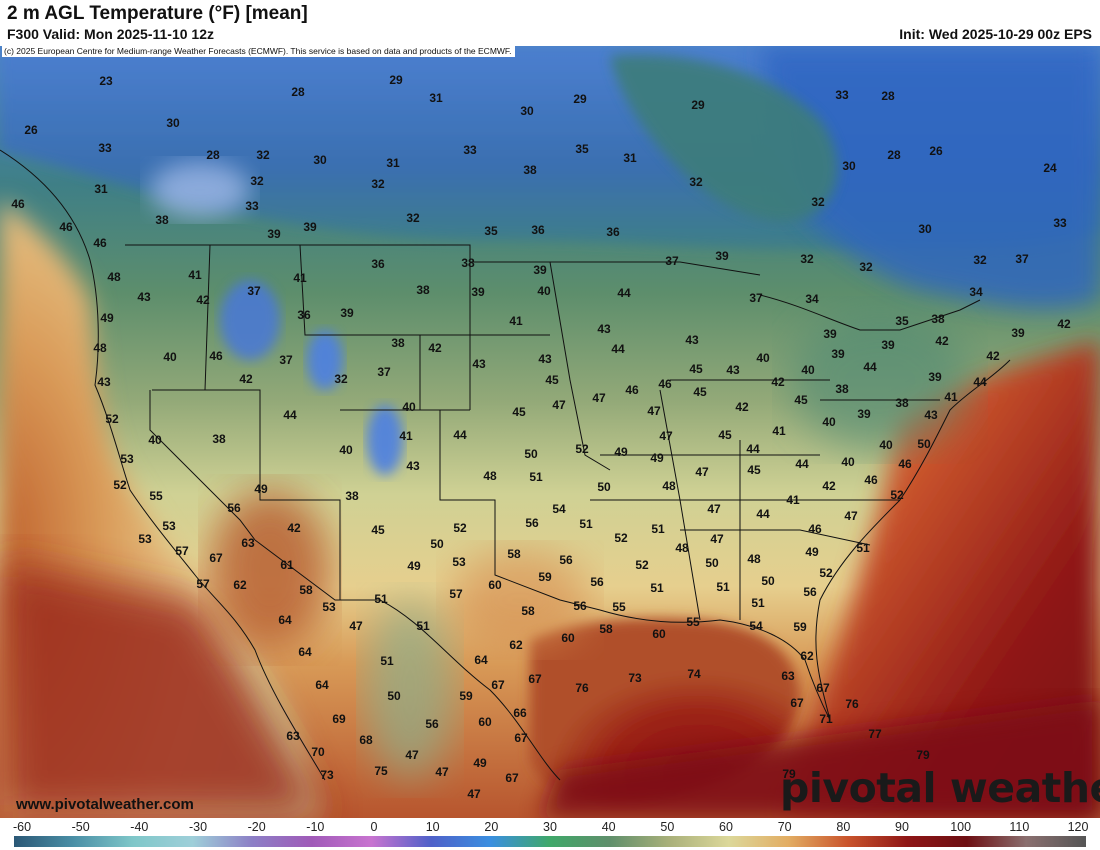  What do you see at coordinates (287, 565) in the screenshot?
I see `temperature-value: 61` at bounding box center [287, 565].